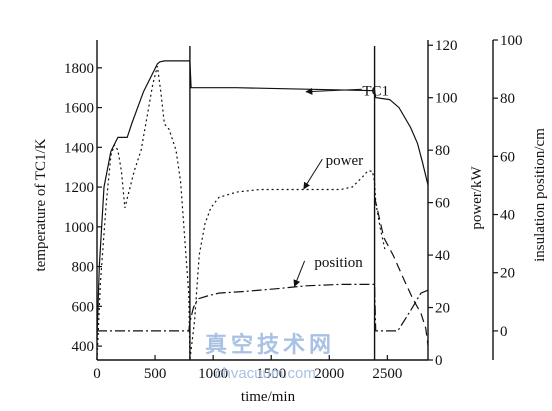 The width and height of the screenshot is (552, 411). What do you see at coordinates (213, 374) in the screenshot?
I see `x-tick-label-2: 1000` at bounding box center [213, 374].